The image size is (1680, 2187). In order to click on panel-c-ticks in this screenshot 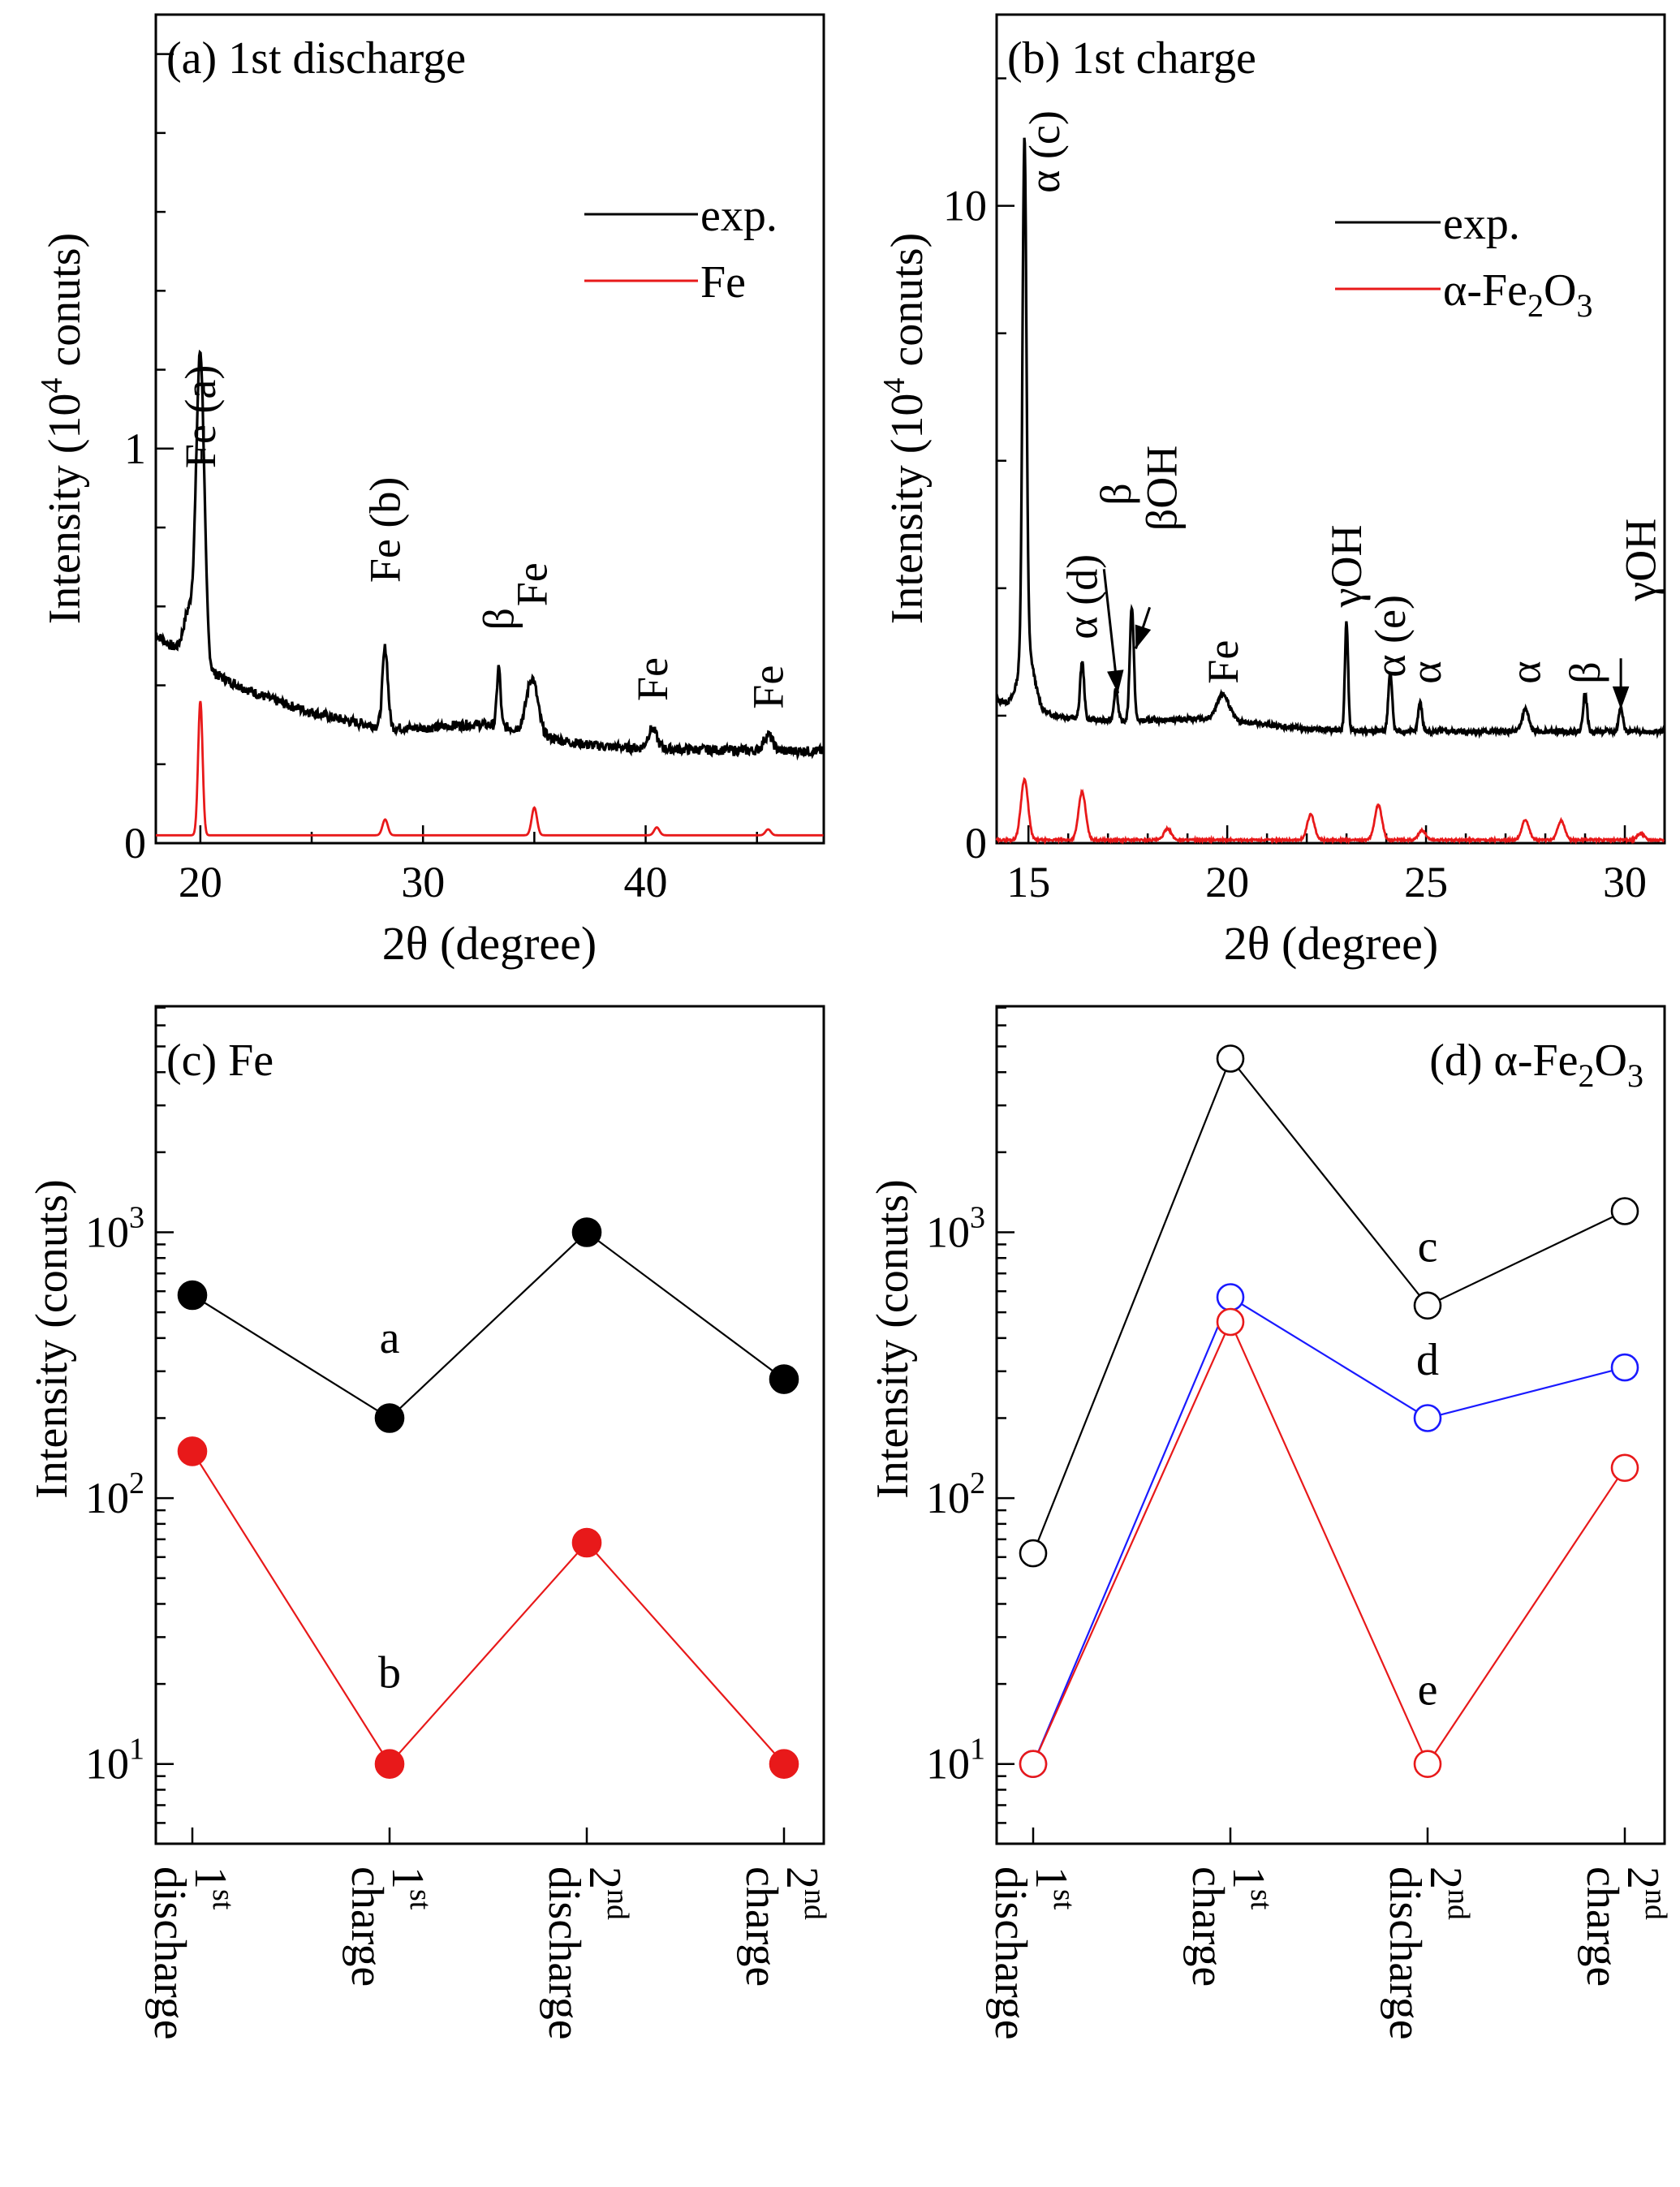, I will do `click(471, 1425)`.